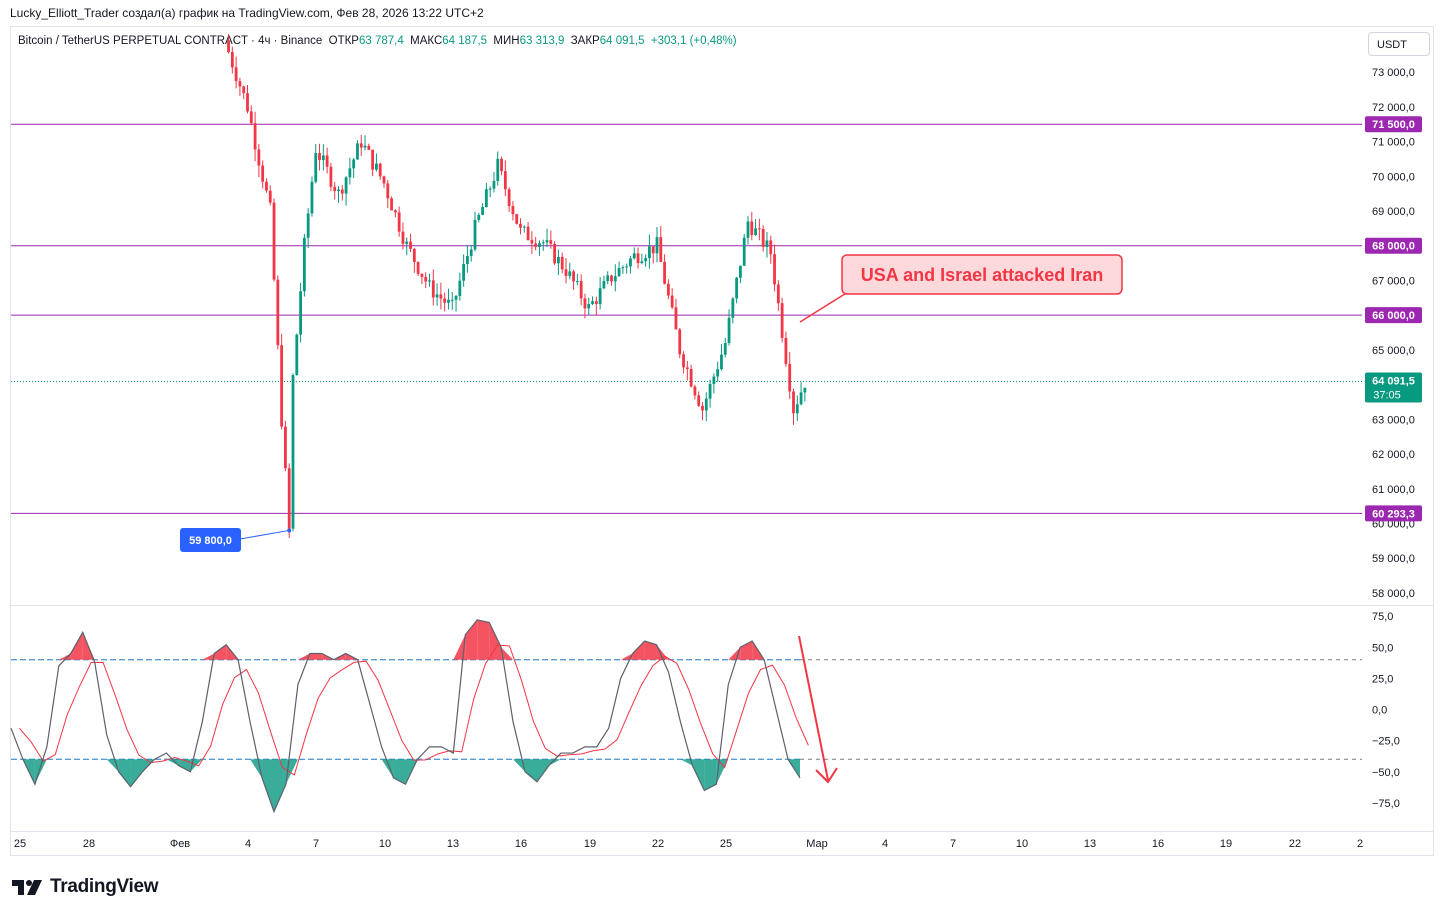  What do you see at coordinates (426, 41) in the screenshot?
I see `high-label: МАКС` at bounding box center [426, 41].